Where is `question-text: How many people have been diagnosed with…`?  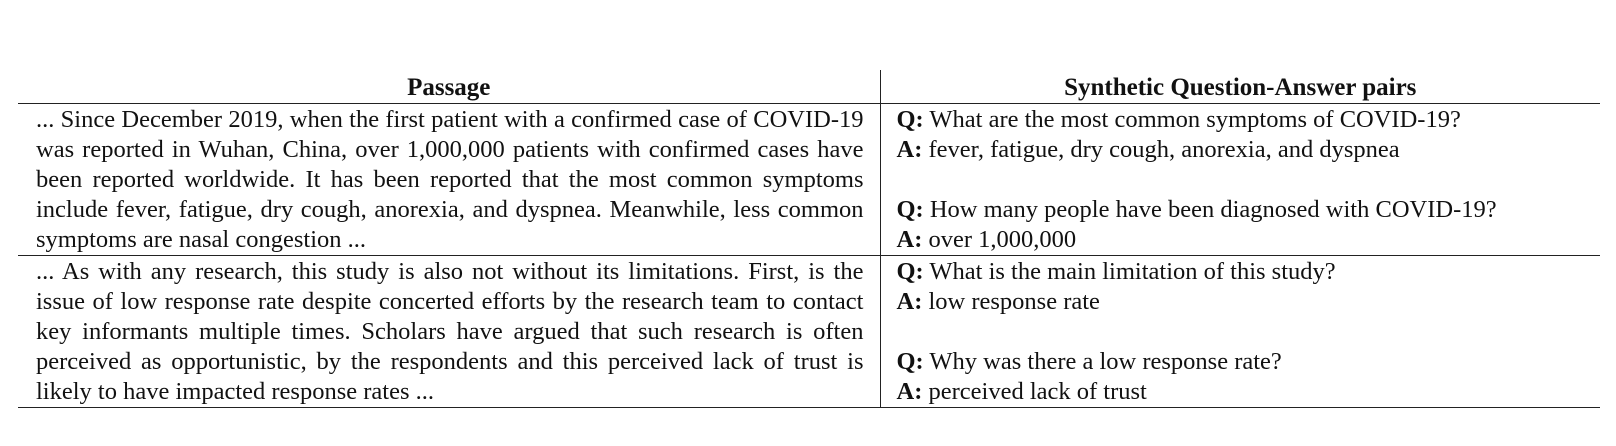 question-text: How many people have been diagnosed with… is located at coordinates (1213, 209).